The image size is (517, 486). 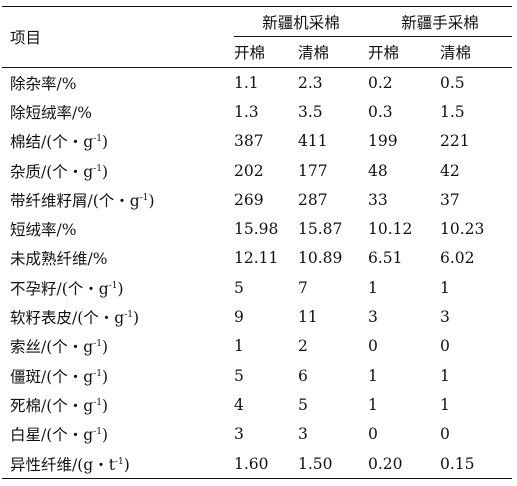 What do you see at coordinates (303, 287) in the screenshot?
I see `cell-machine-clean: 7` at bounding box center [303, 287].